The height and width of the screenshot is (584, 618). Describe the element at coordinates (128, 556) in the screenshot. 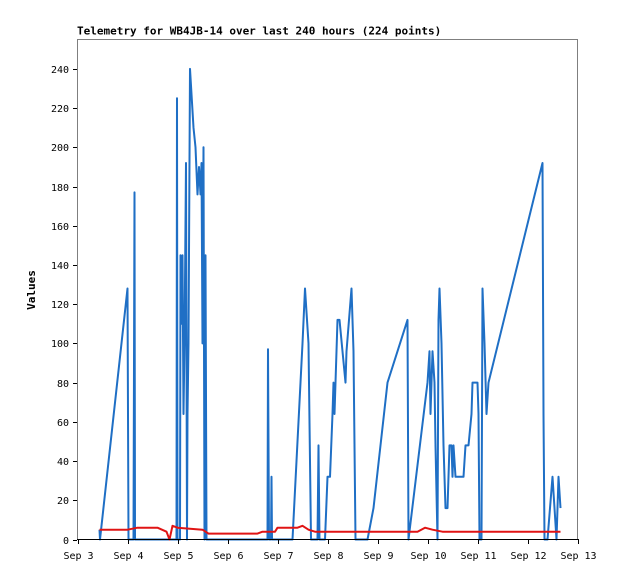

I see `x-tick-label: Sep 4` at that location.